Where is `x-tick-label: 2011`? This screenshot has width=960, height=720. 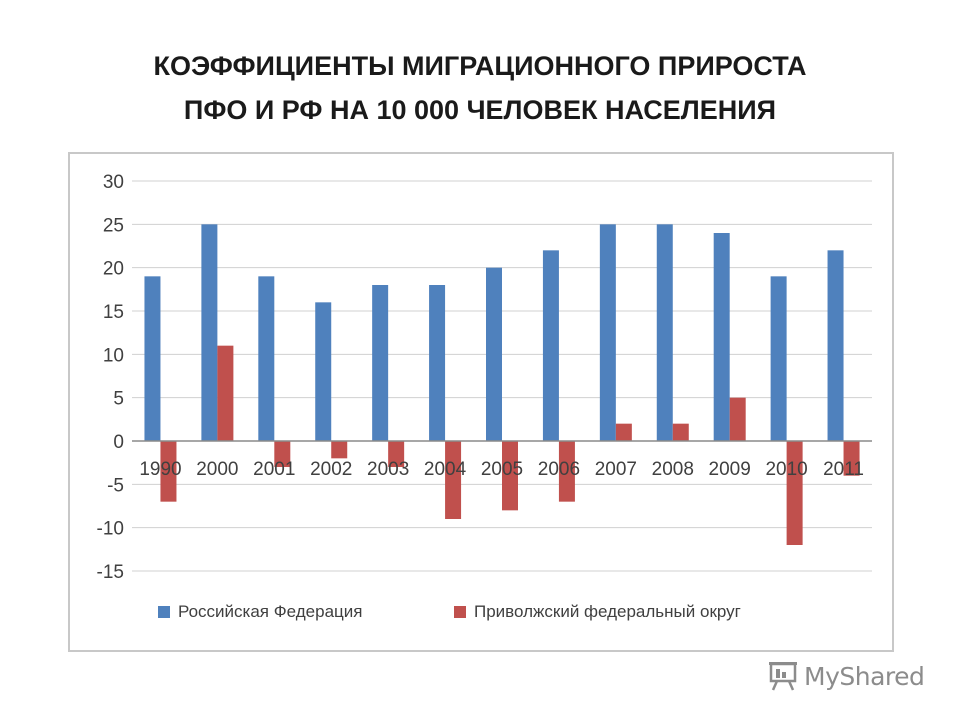
x-tick-label: 2011 is located at coordinates (843, 469).